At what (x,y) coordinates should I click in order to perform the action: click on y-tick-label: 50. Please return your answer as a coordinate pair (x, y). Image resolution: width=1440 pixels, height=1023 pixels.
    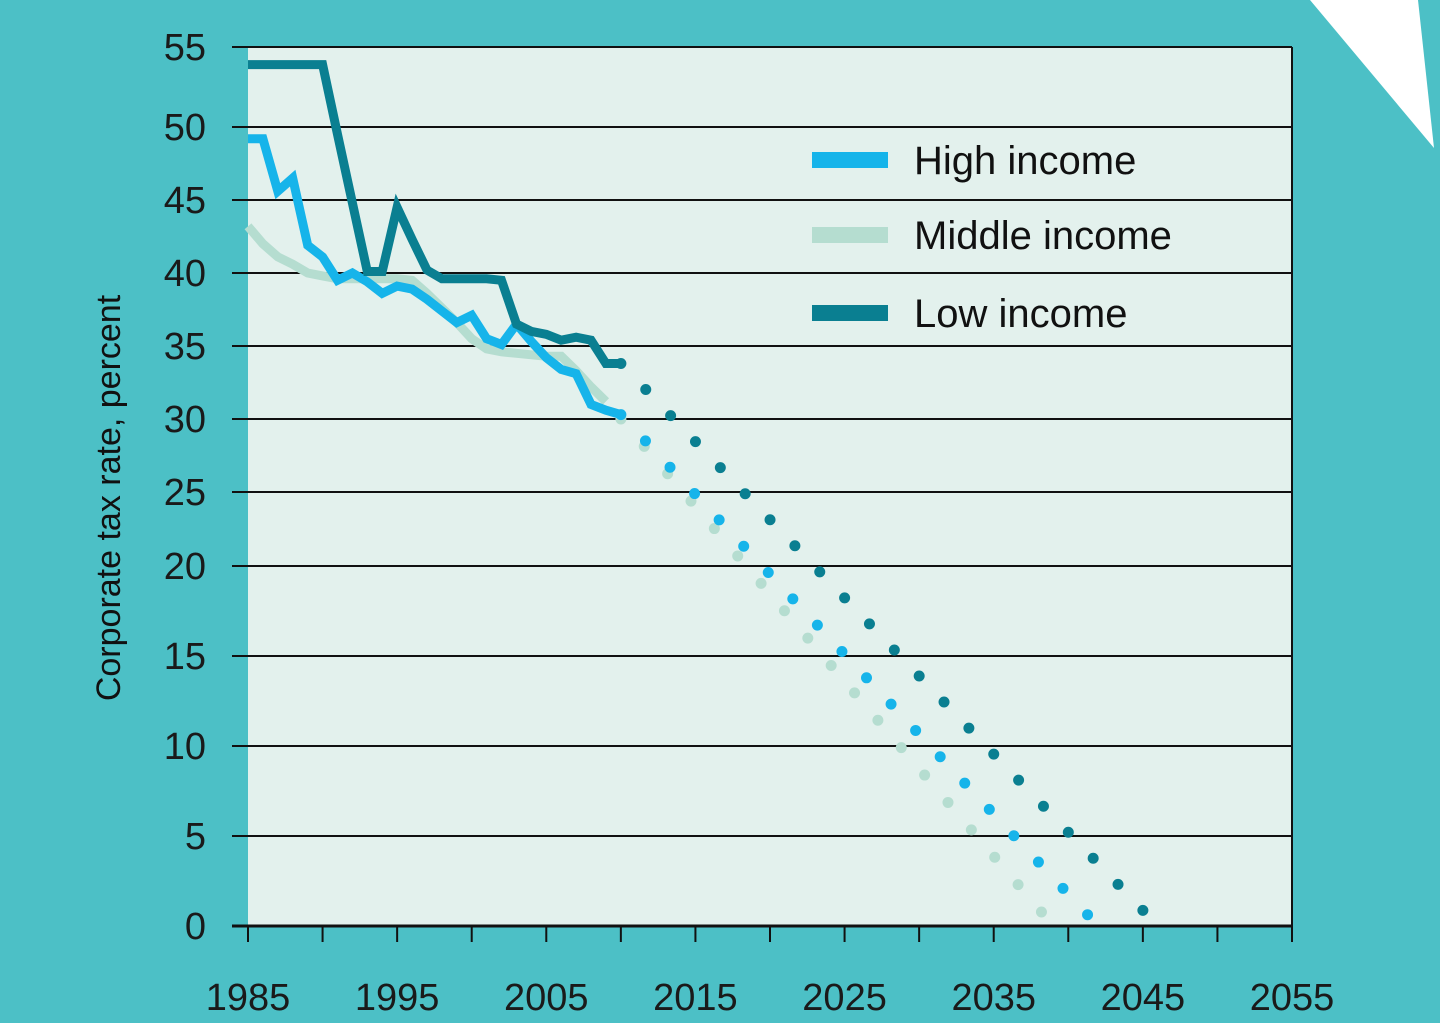
    Looking at the image, I should click on (185, 128).